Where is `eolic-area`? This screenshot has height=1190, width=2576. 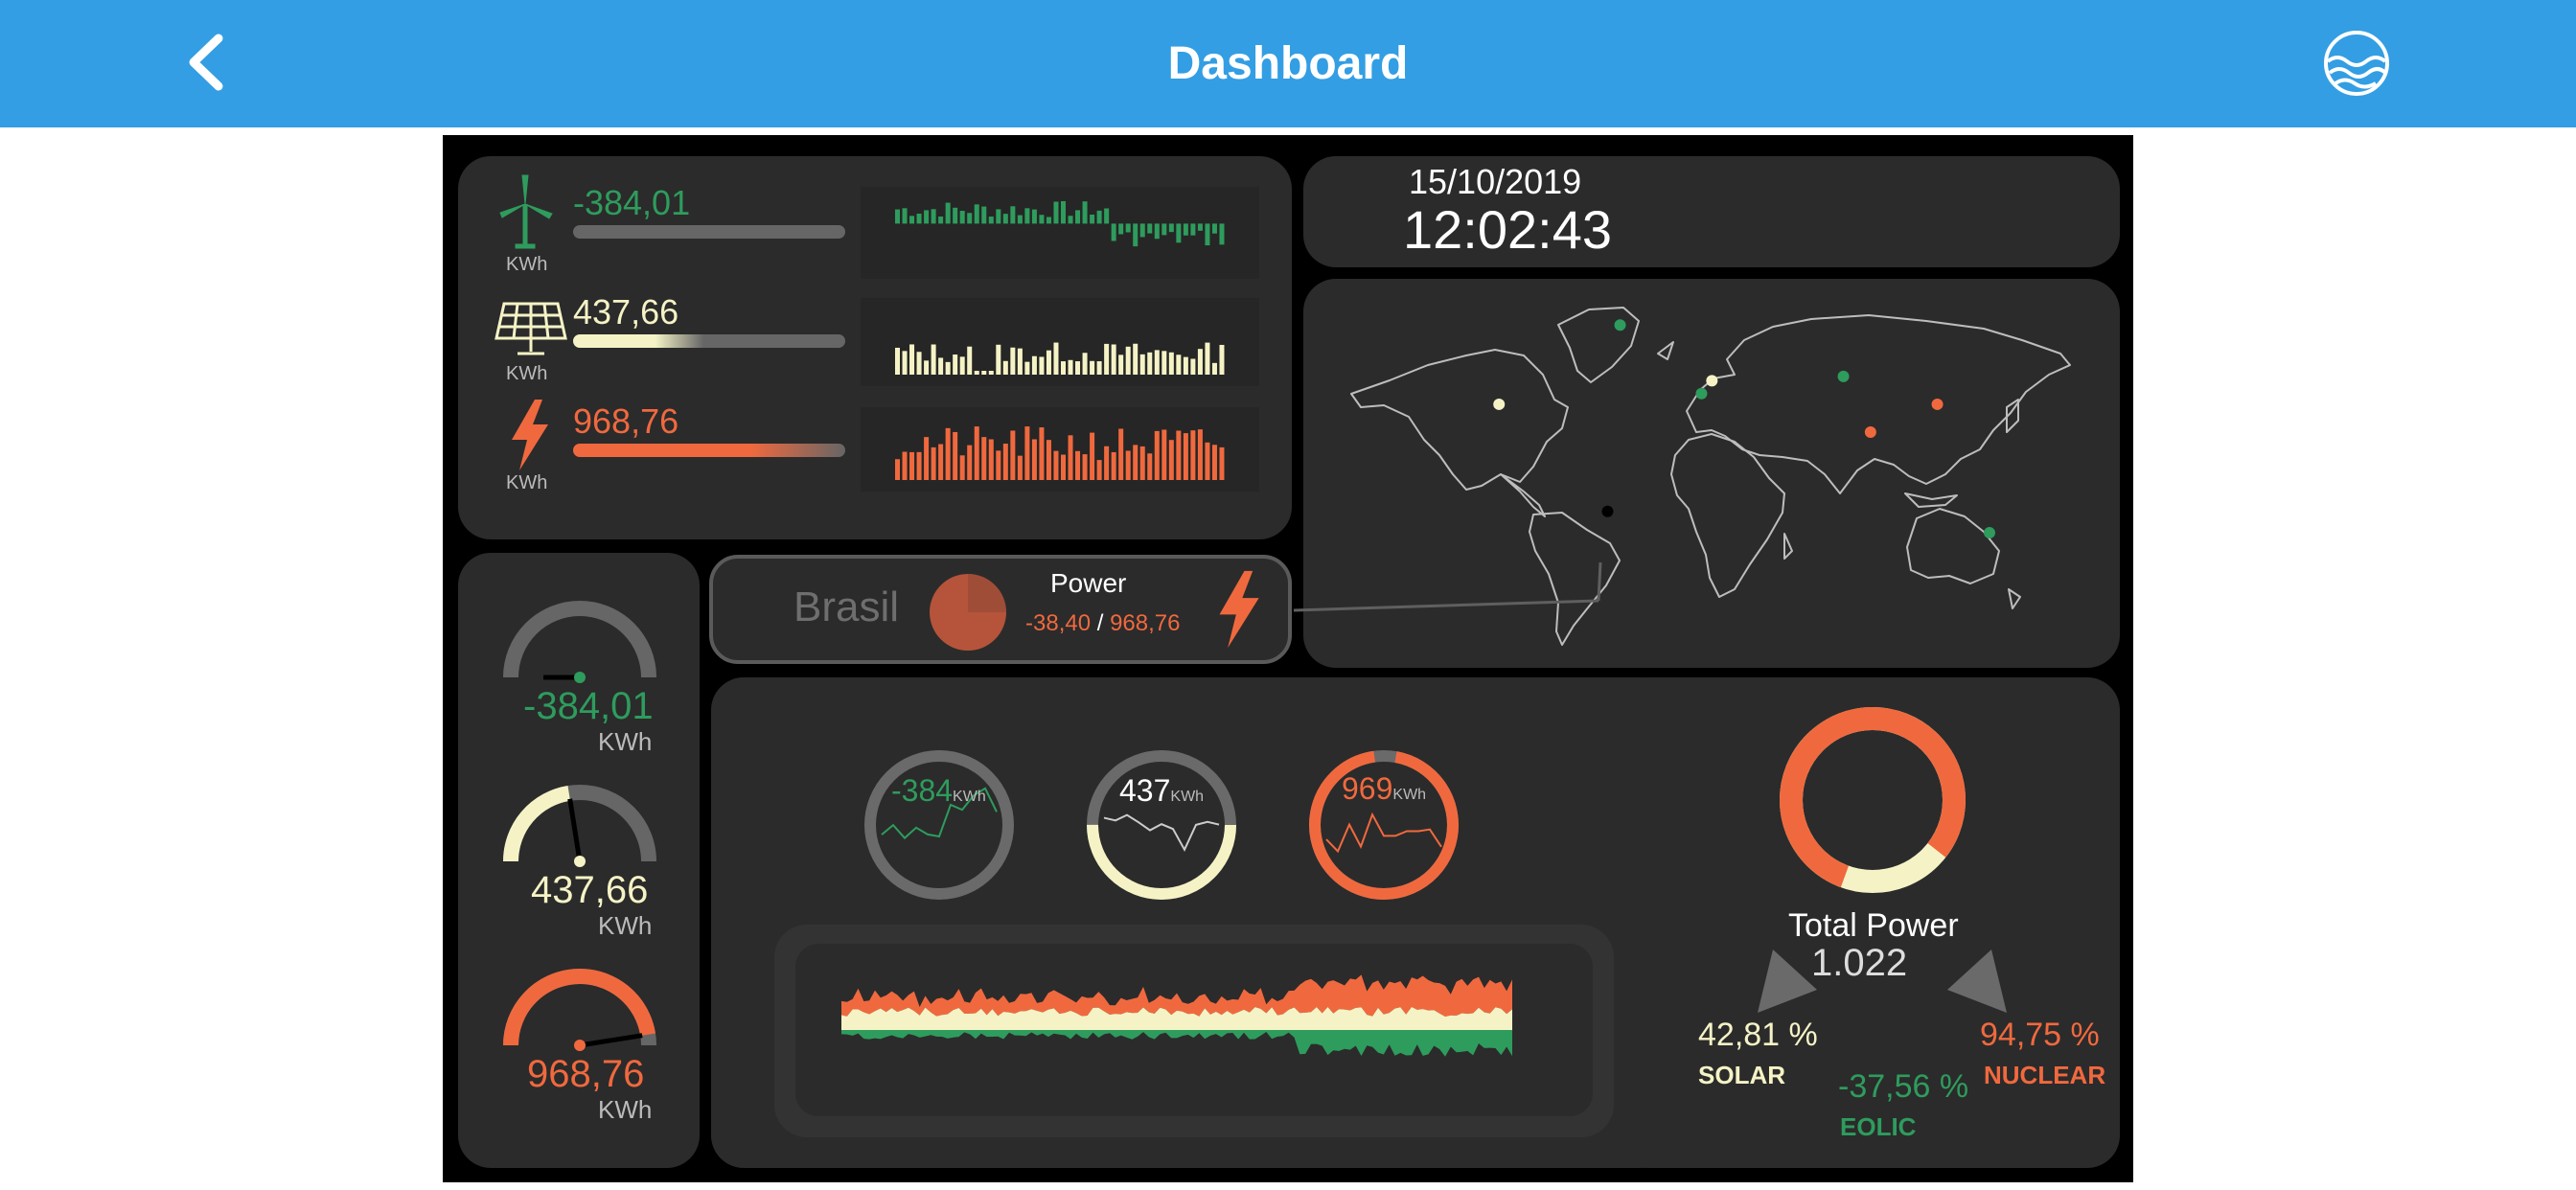 eolic-area is located at coordinates (1176, 1043).